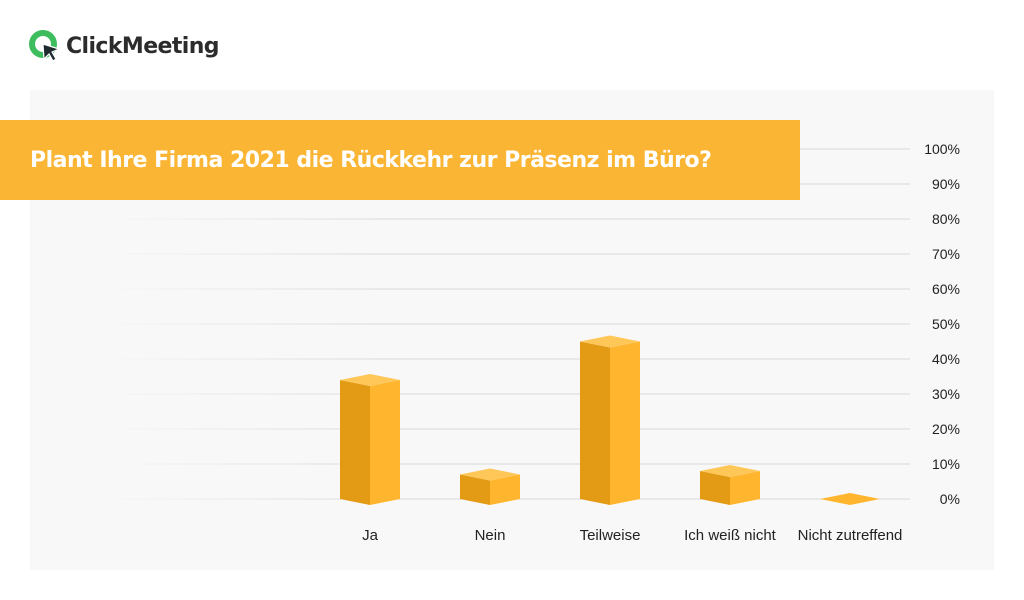 The height and width of the screenshot is (600, 1024). What do you see at coordinates (45, 46) in the screenshot?
I see `logo-mark-icon` at bounding box center [45, 46].